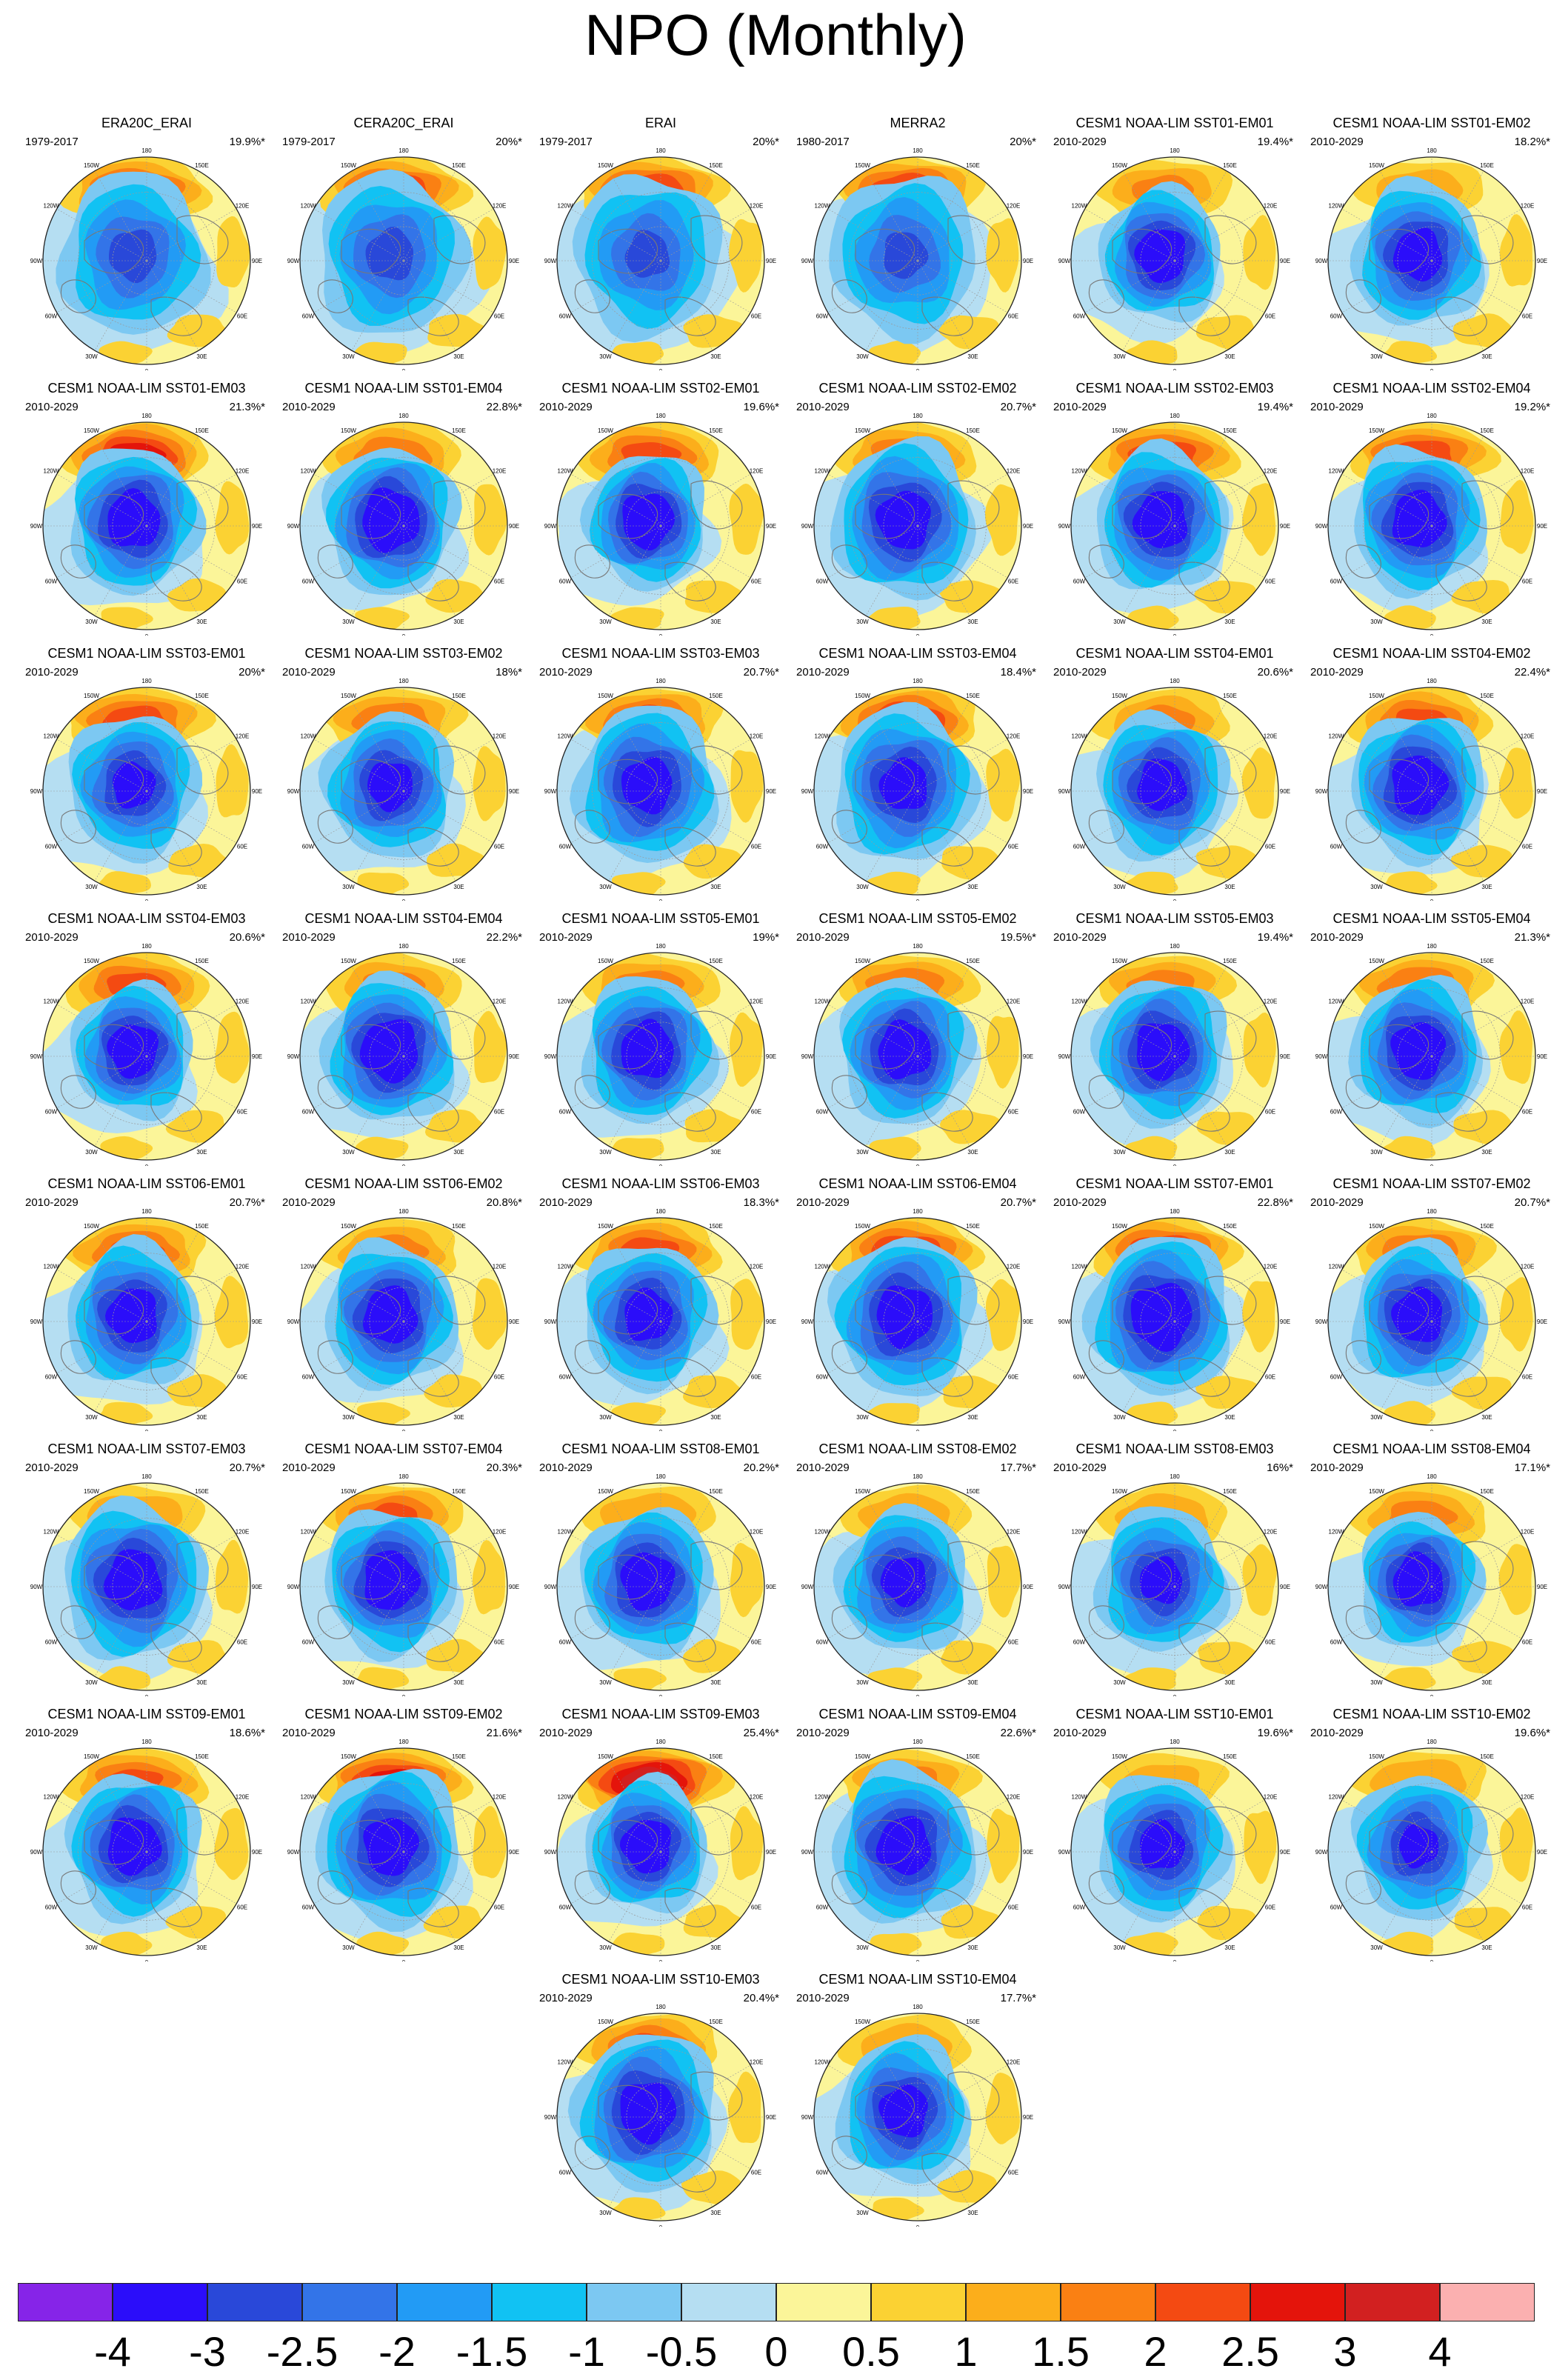  What do you see at coordinates (1013, 2302) in the screenshot?
I see `colorbar-swatch` at bounding box center [1013, 2302].